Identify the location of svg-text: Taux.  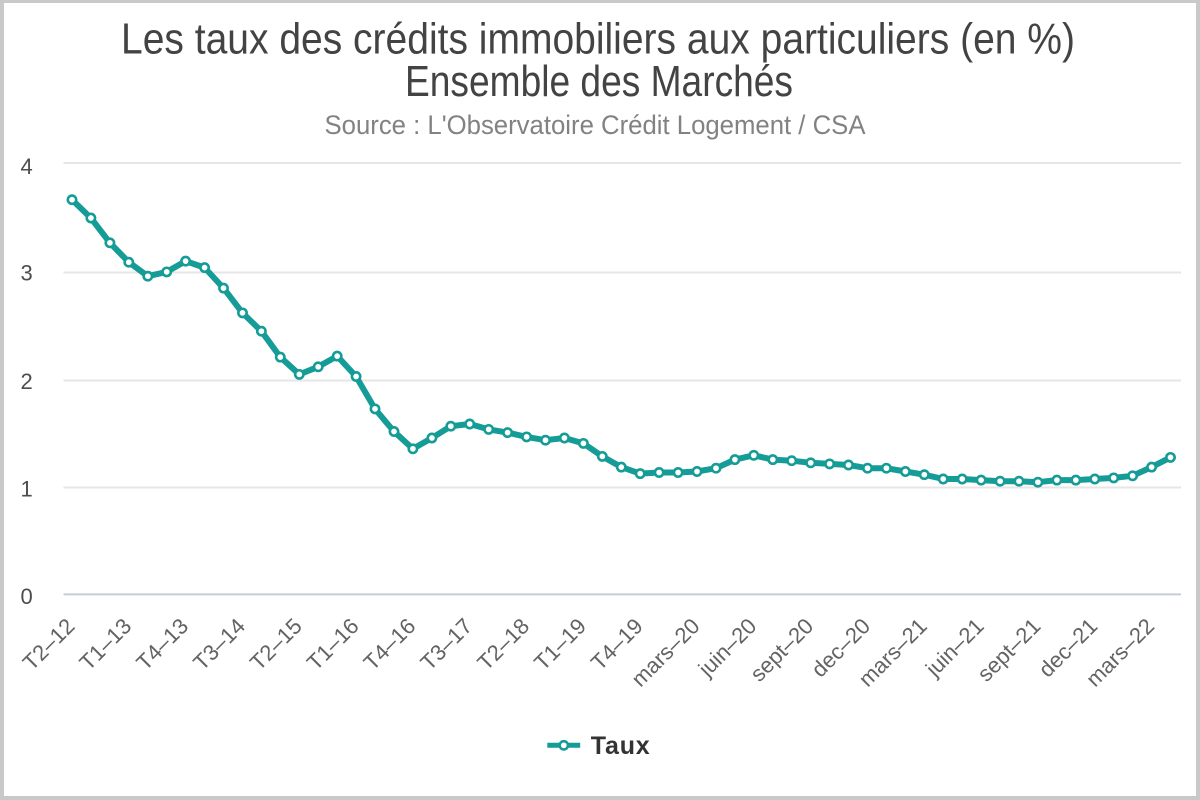
(621, 746).